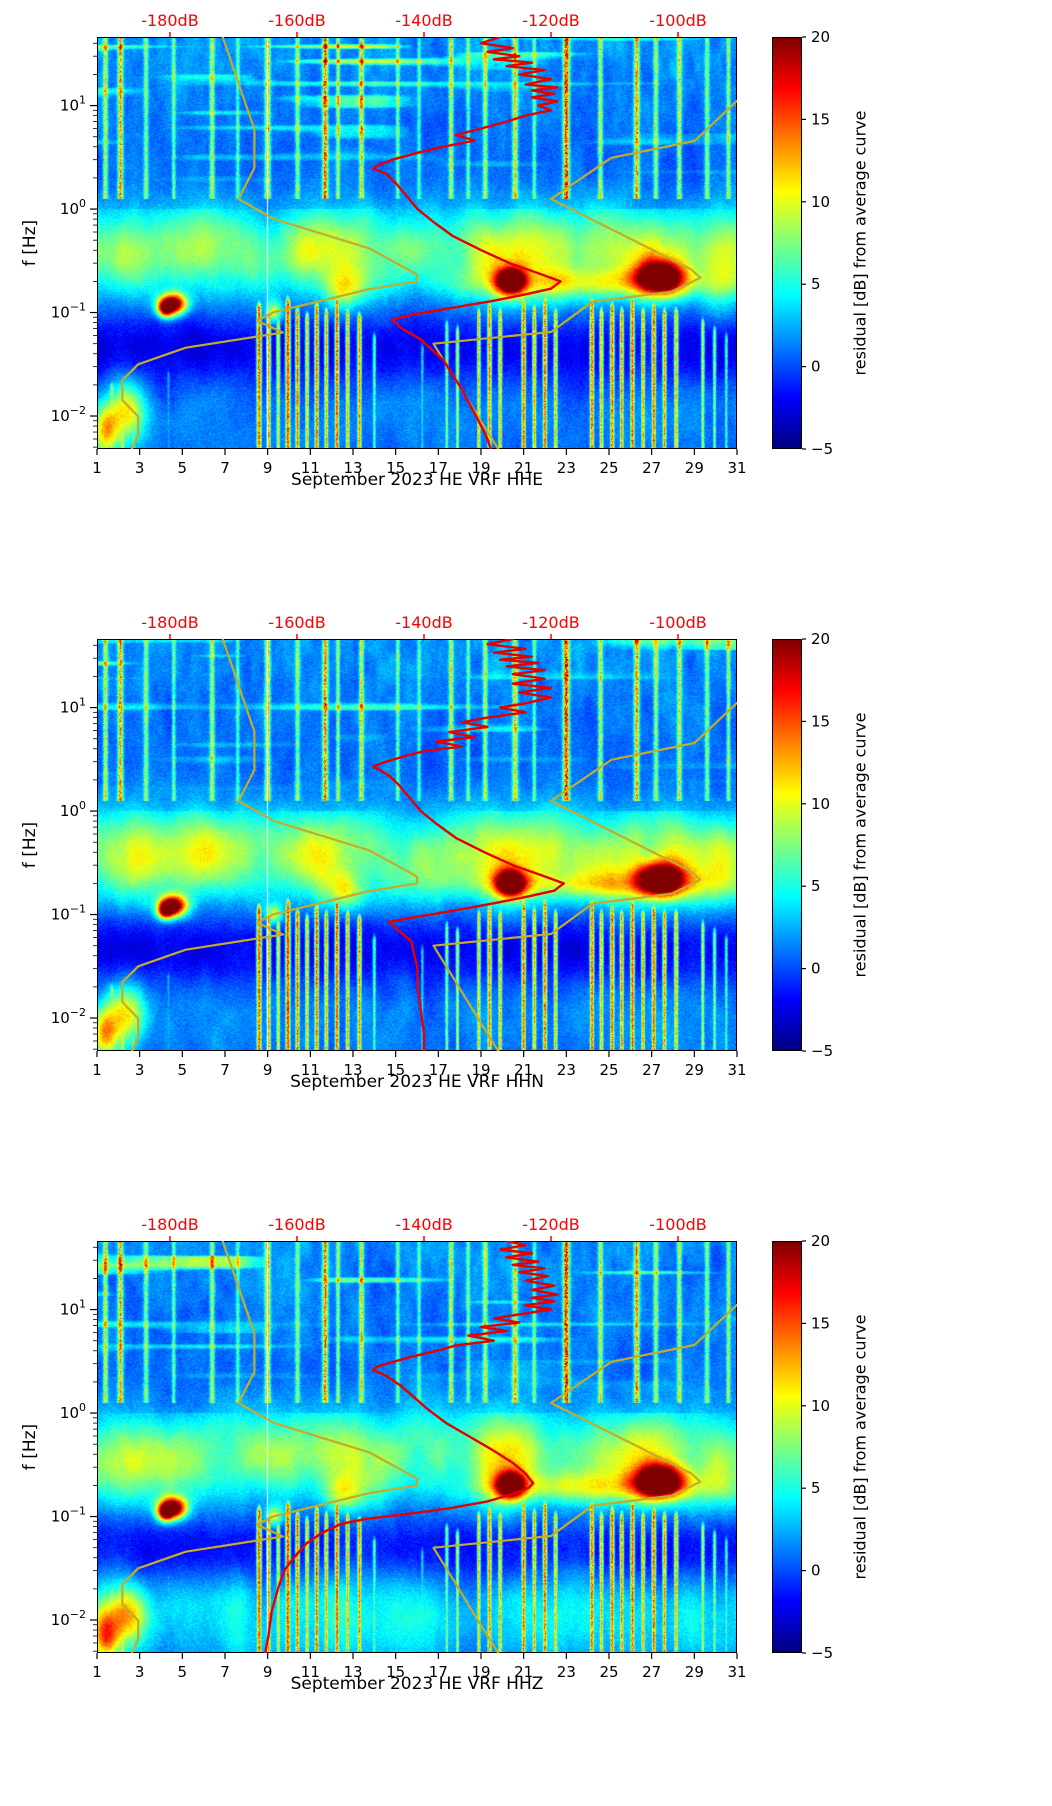 The image size is (1052, 1806). I want to click on spectrogram-heatmap-hhe, so click(417, 243).